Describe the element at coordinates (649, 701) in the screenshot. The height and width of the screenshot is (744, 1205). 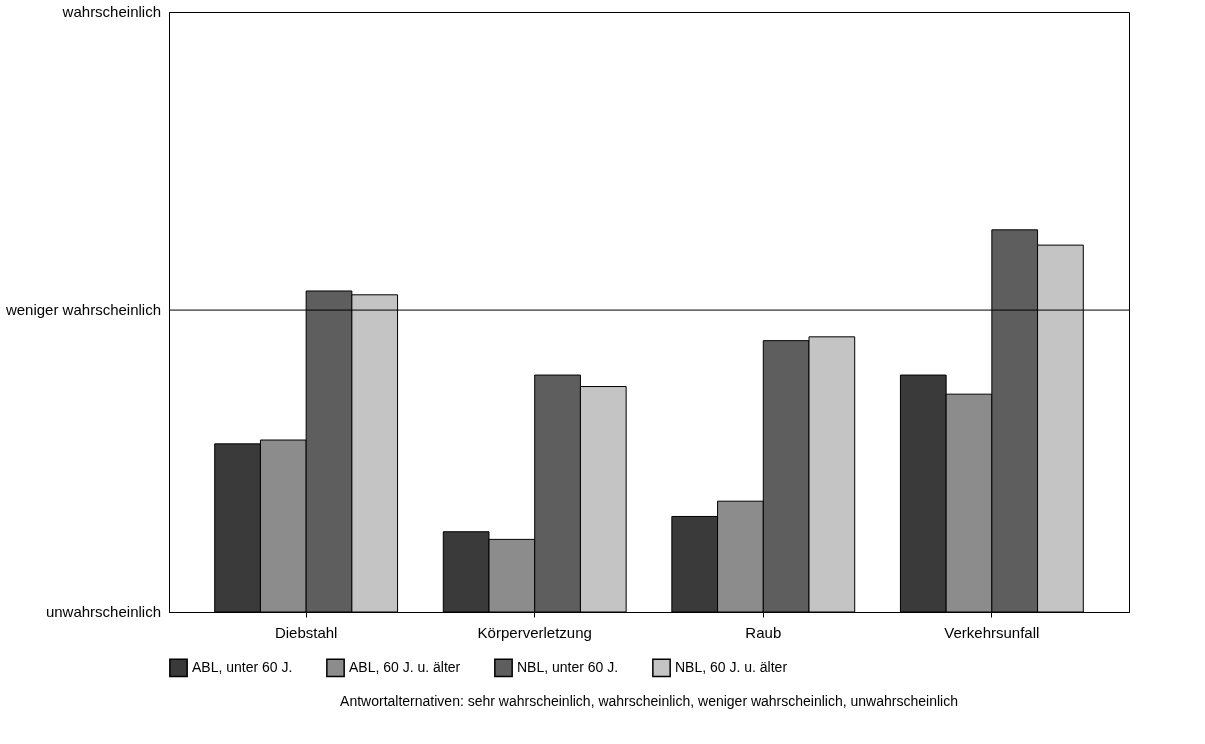
I see `text: Antwortalternativen: sehr wahrscheinlich, wahrscheinlich, weniger wahrscheinlich, unwahrscheinlich` at that location.